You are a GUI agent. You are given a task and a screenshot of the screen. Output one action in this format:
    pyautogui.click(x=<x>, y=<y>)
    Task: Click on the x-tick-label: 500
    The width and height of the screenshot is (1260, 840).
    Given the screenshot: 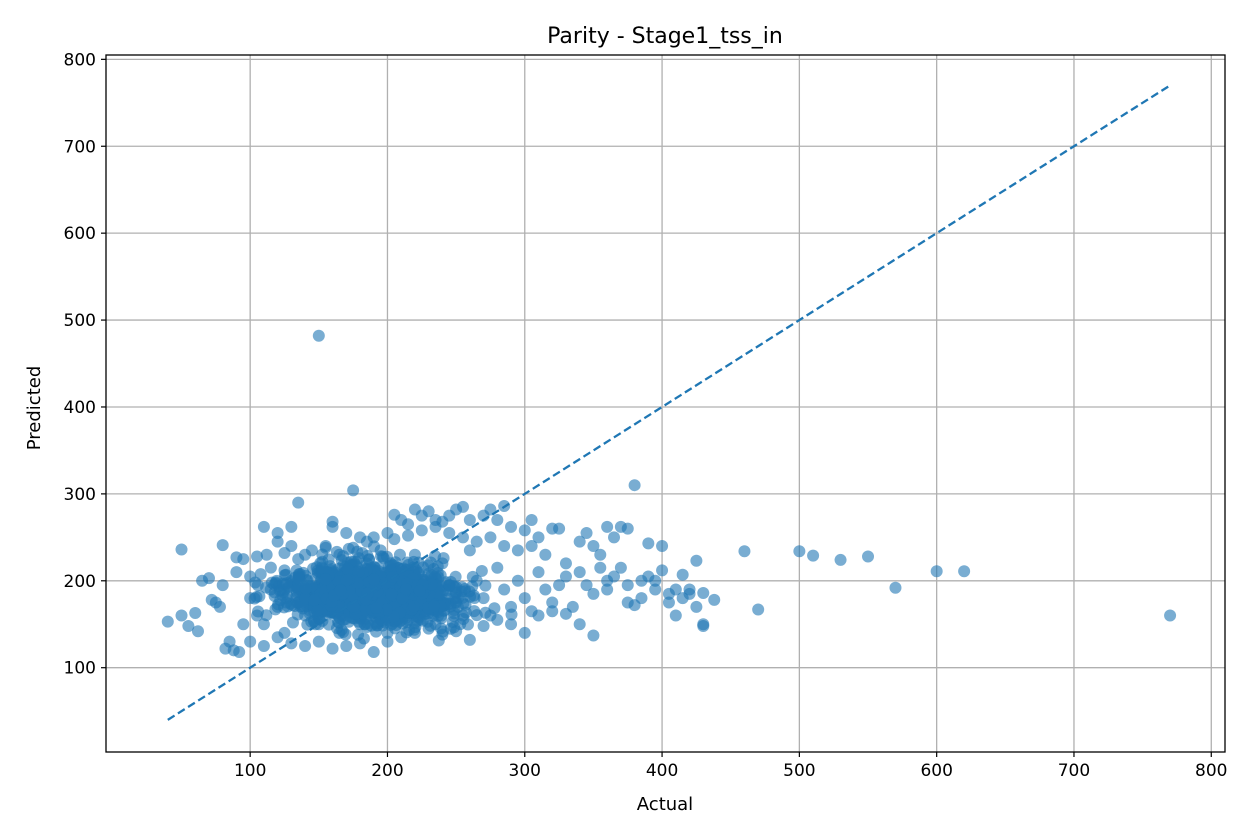 What is the action you would take?
    pyautogui.click(x=799, y=771)
    